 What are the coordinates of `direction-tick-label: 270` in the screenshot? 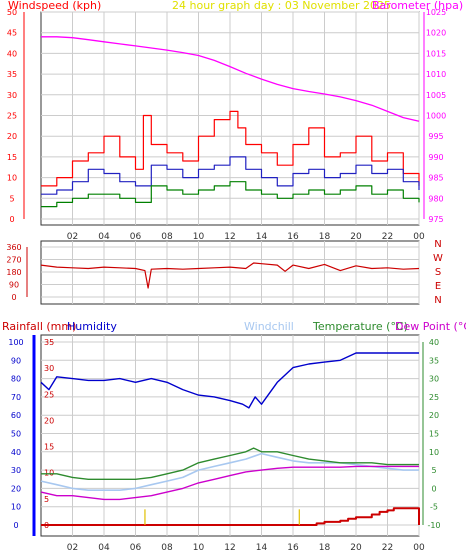 It's located at (13, 260).